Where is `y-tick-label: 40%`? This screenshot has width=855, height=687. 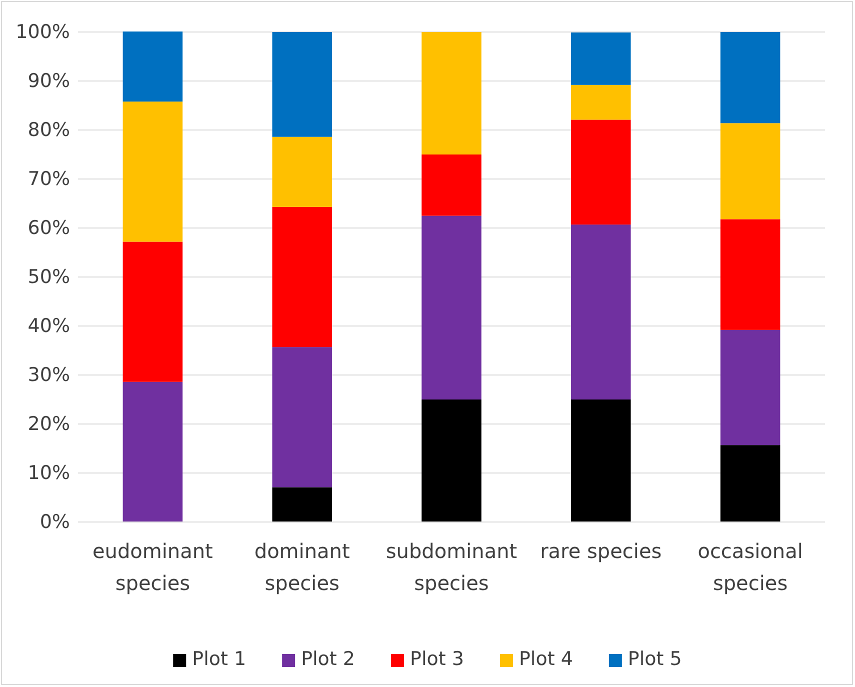
y-tick-label: 40% is located at coordinates (49, 326).